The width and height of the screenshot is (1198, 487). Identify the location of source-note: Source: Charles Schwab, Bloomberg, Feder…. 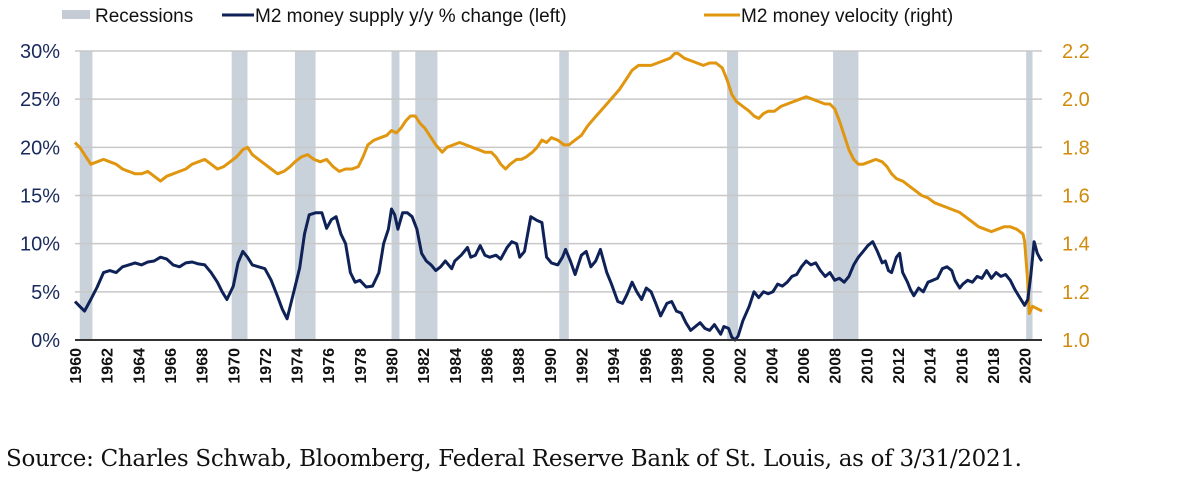
(514, 459).